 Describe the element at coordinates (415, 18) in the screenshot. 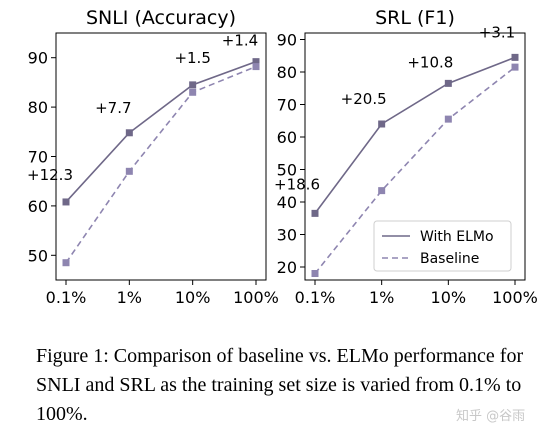

I see `chart-title: SRL (F1)` at that location.